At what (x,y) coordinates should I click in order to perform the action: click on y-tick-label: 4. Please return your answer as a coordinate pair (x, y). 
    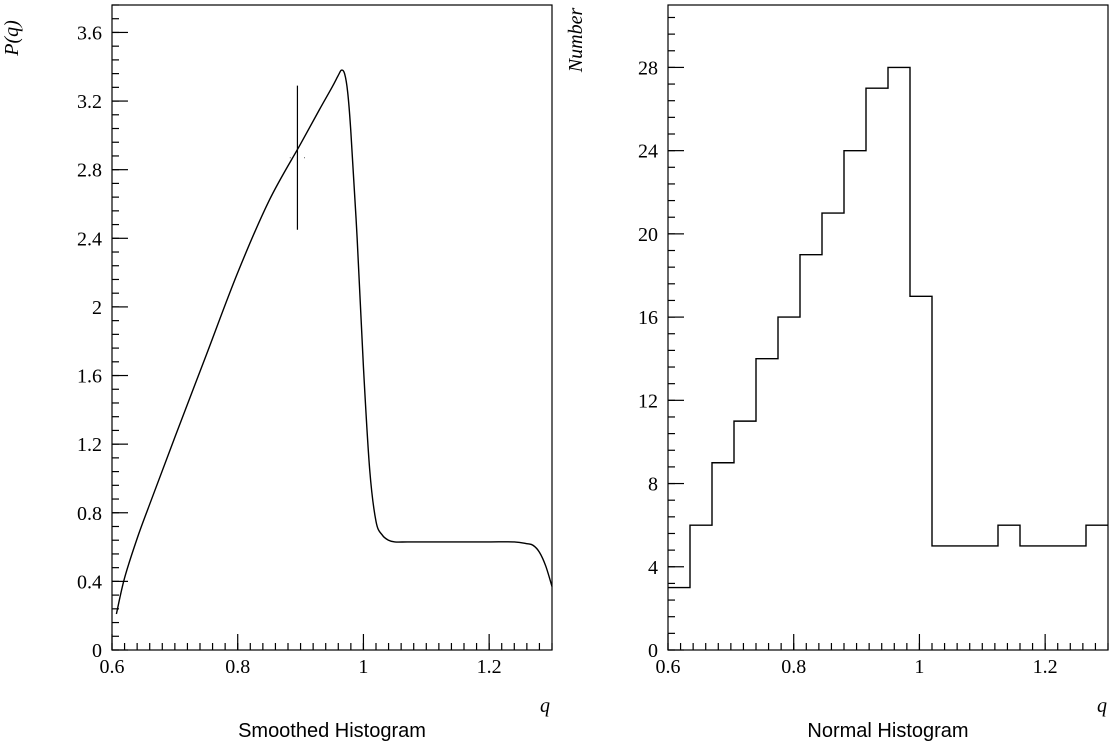
    Looking at the image, I should click on (653, 568).